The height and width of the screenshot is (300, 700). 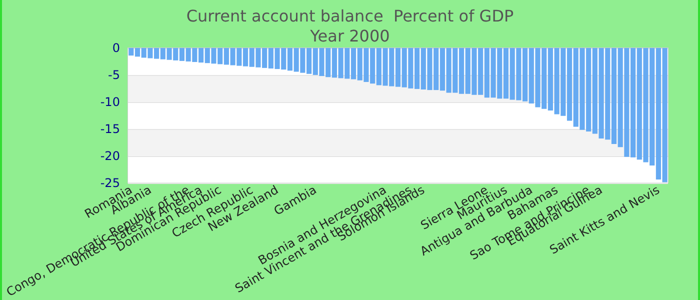 I want to click on y-tick-label: -25, so click(x=110, y=183).